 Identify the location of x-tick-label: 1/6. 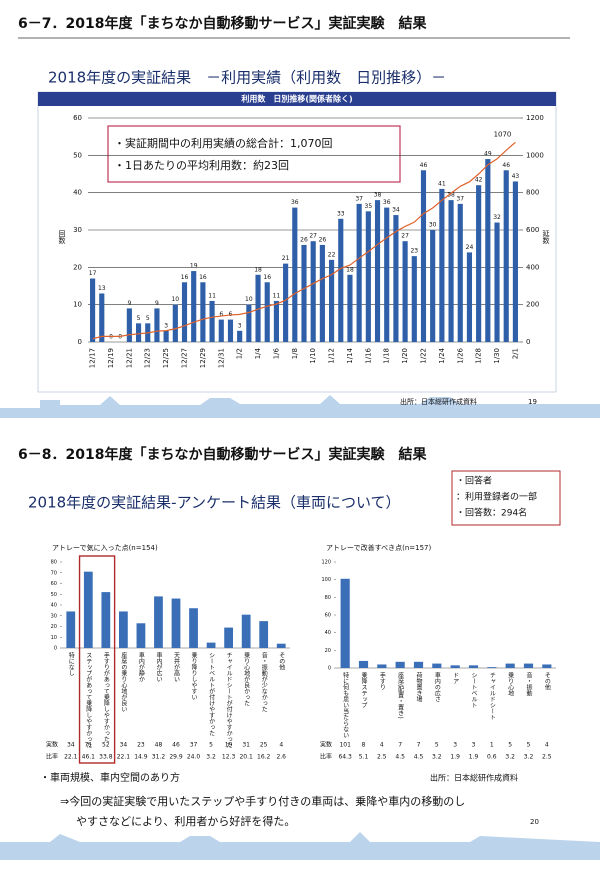
(276, 353).